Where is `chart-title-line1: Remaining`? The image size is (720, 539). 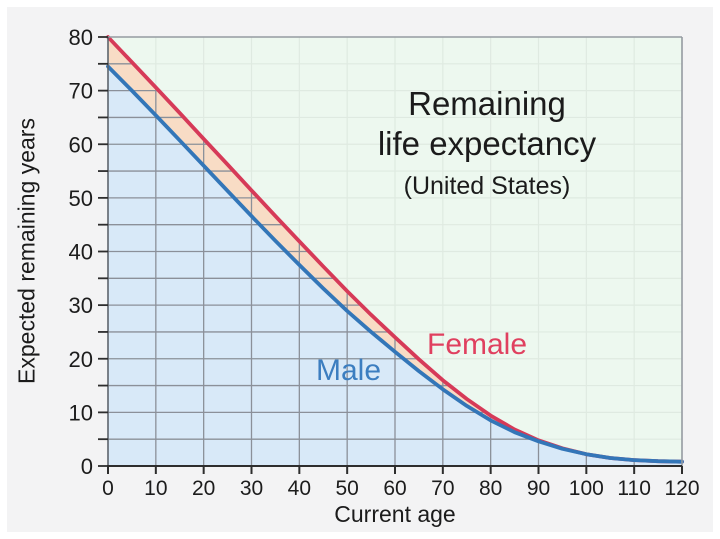
chart-title-line1: Remaining is located at coordinates (487, 103).